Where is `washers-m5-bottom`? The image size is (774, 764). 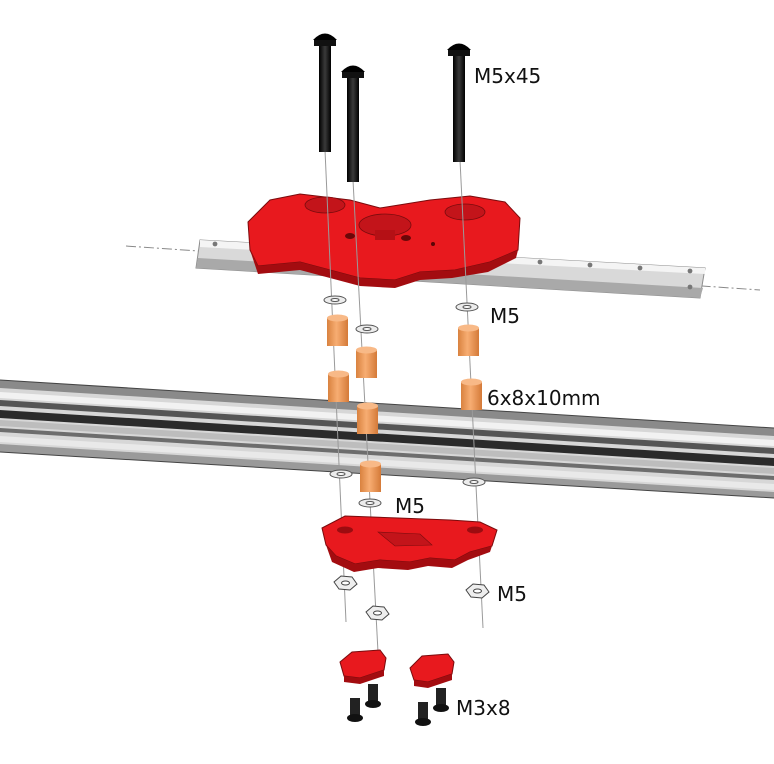 washers-m5-bottom is located at coordinates (407, 488).